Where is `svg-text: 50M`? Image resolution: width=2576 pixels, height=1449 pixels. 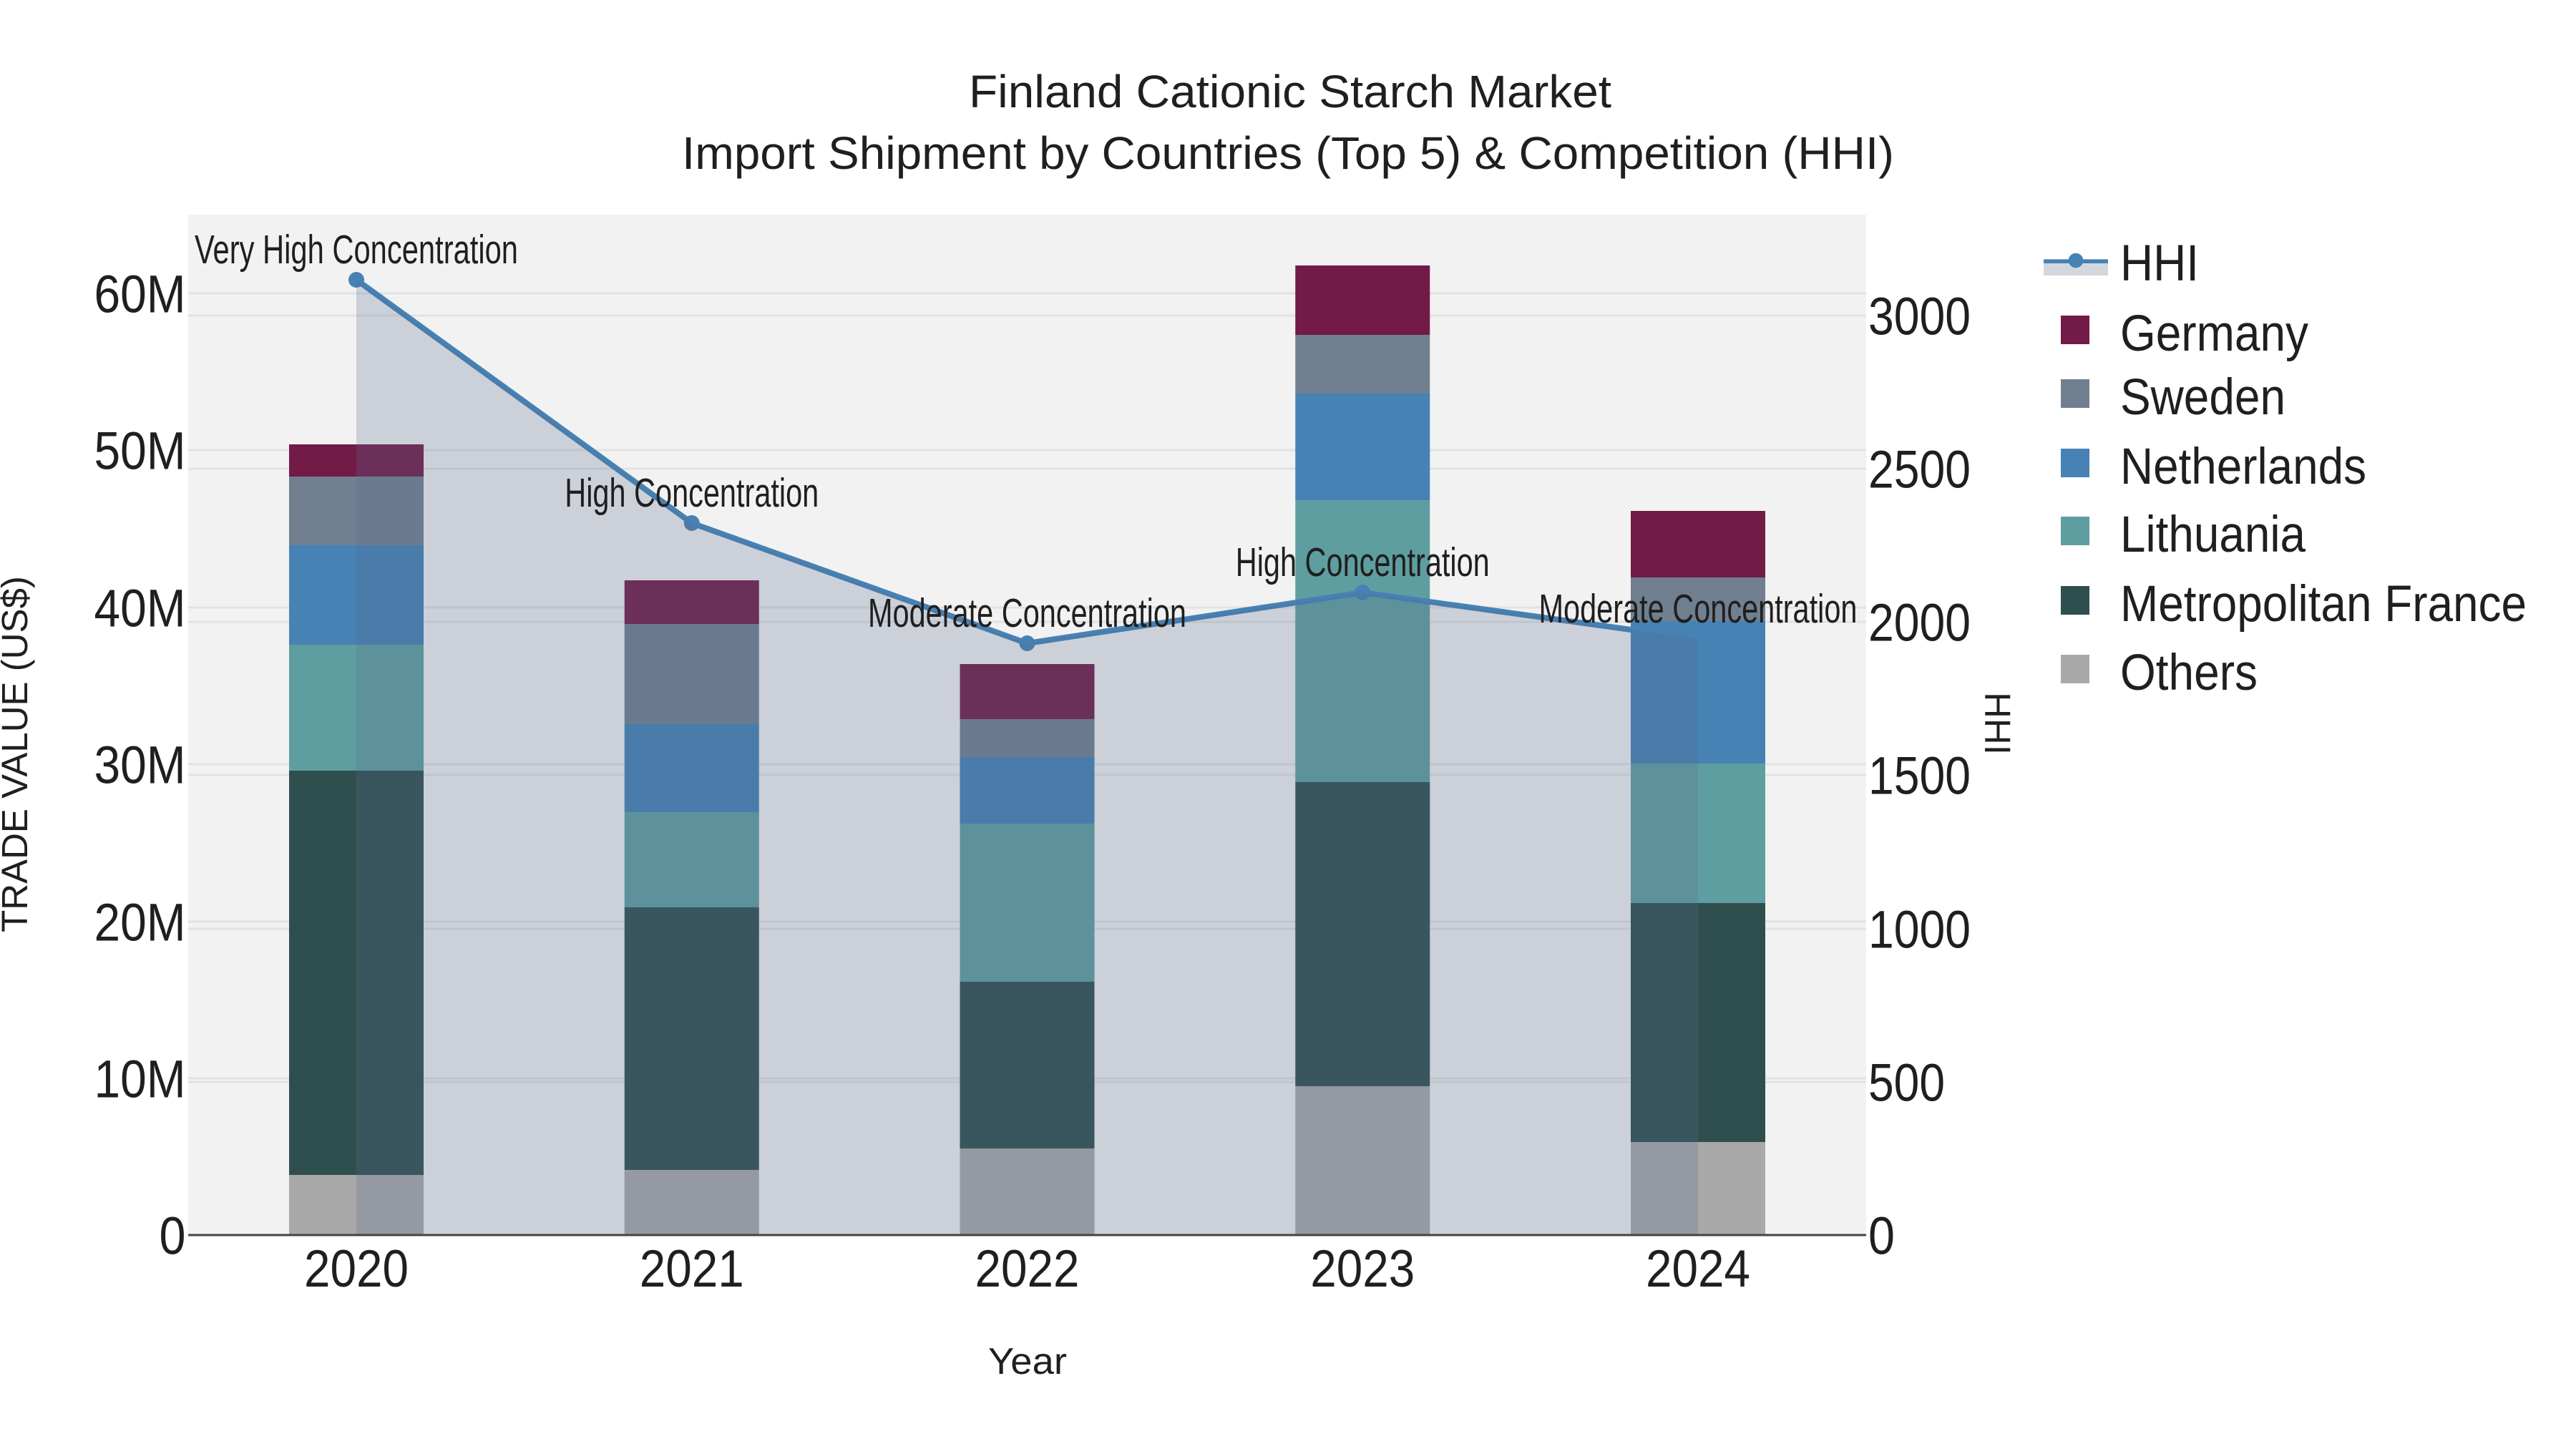 svg-text: 50M is located at coordinates (140, 450).